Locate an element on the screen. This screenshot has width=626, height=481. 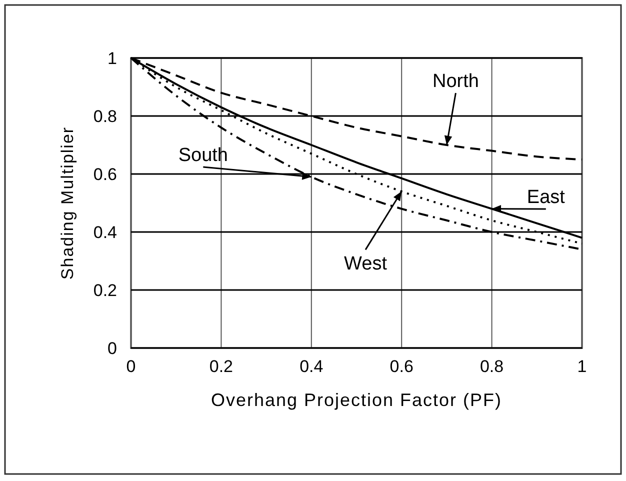
x-tick-label: 0.6 is located at coordinates (402, 366).